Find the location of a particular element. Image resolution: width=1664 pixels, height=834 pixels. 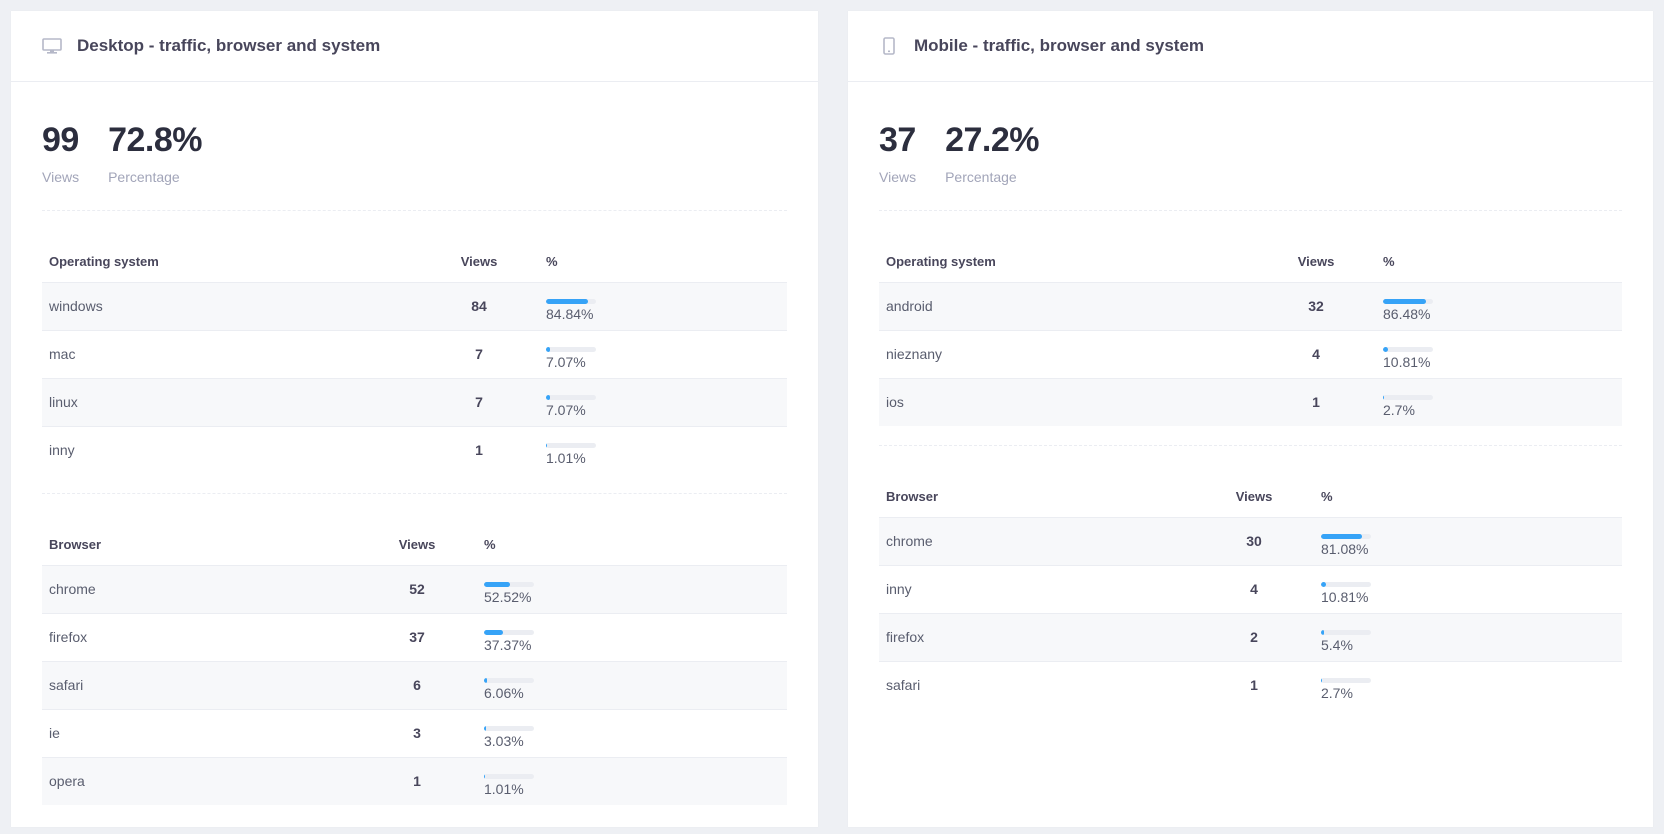

table-row: android 32 86.48% is located at coordinates (1250, 306).